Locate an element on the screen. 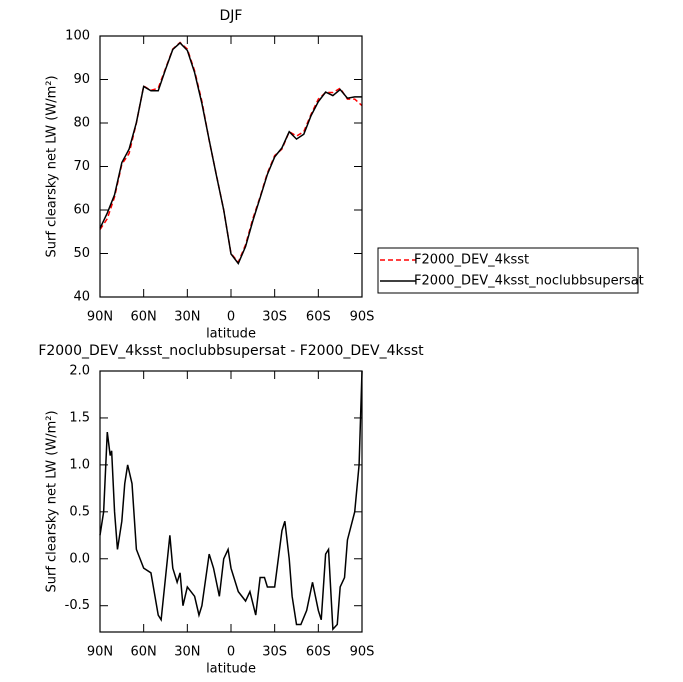 The width and height of the screenshot is (683, 682). y-tick-label: 0.0 is located at coordinates (79, 558).